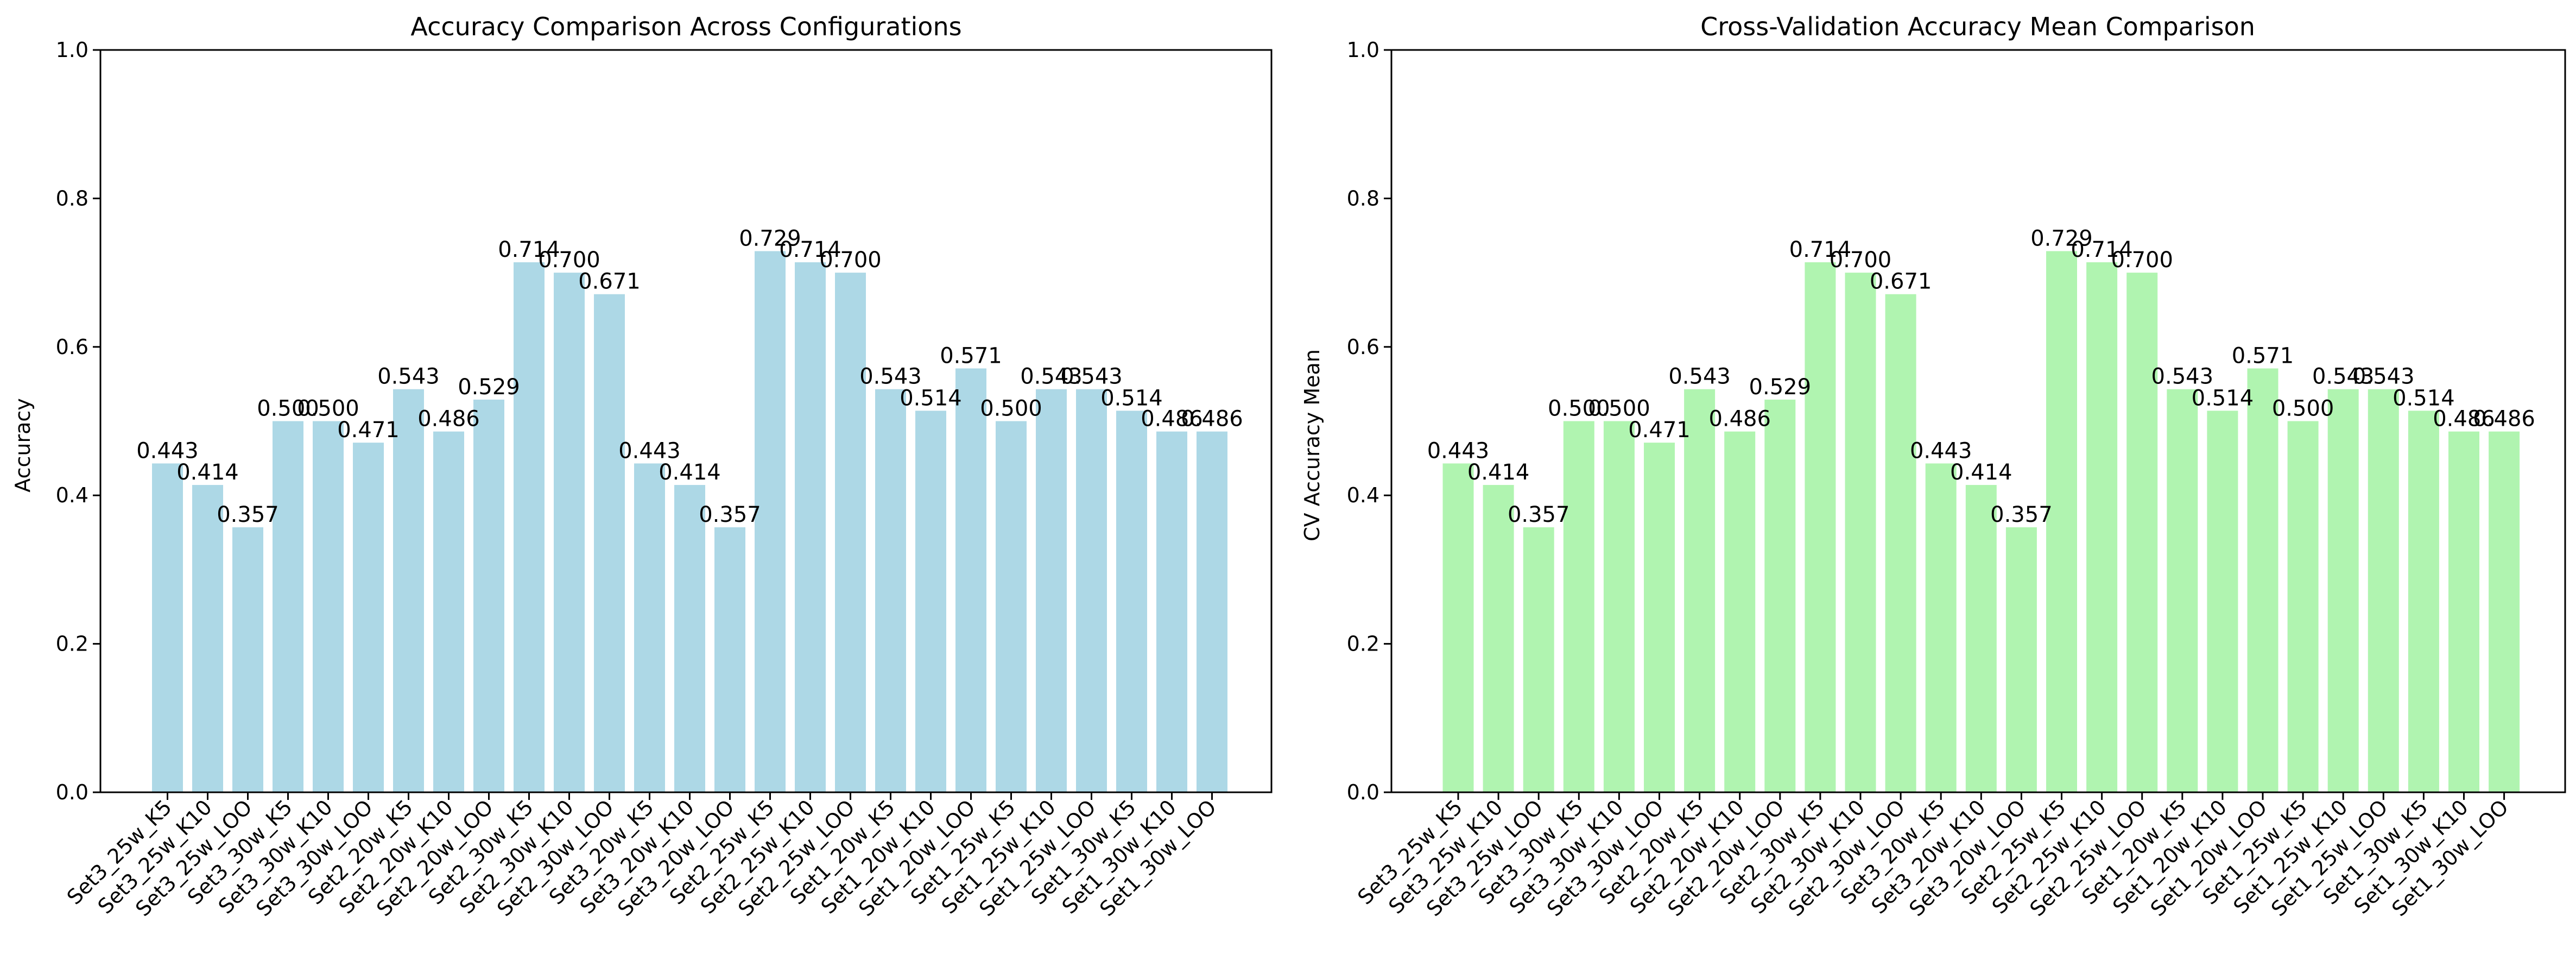 The height and width of the screenshot is (959, 2576). I want to click on y-axis-label: CV Accuracy Mean, so click(1312, 445).